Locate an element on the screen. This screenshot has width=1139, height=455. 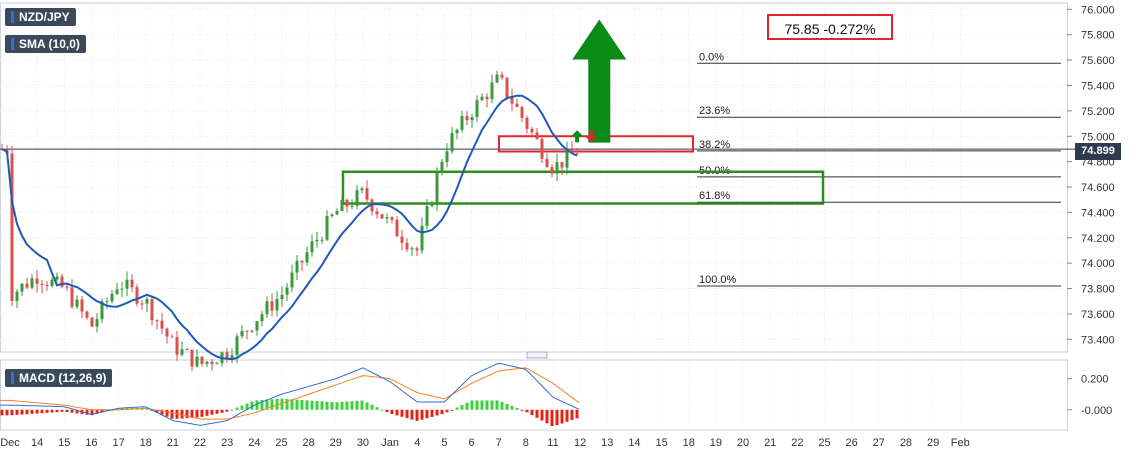
x-tick-label: 23 is located at coordinates (227, 443).